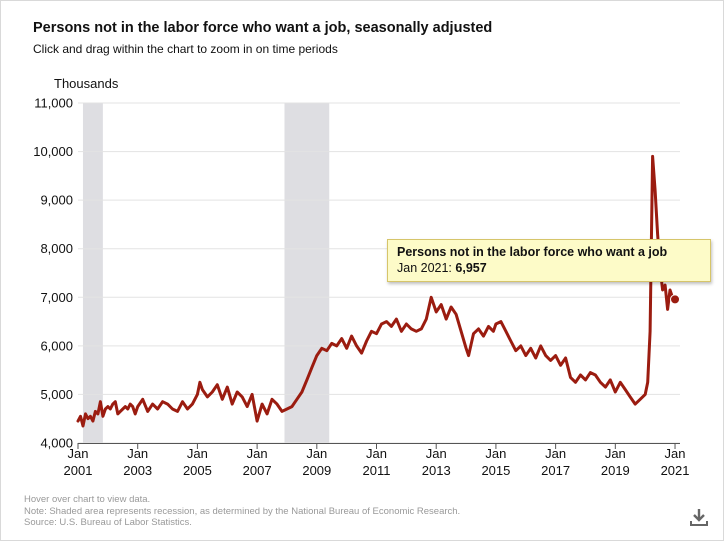 The height and width of the screenshot is (543, 726). I want to click on x-tick-year-label: 2017, so click(555, 470).